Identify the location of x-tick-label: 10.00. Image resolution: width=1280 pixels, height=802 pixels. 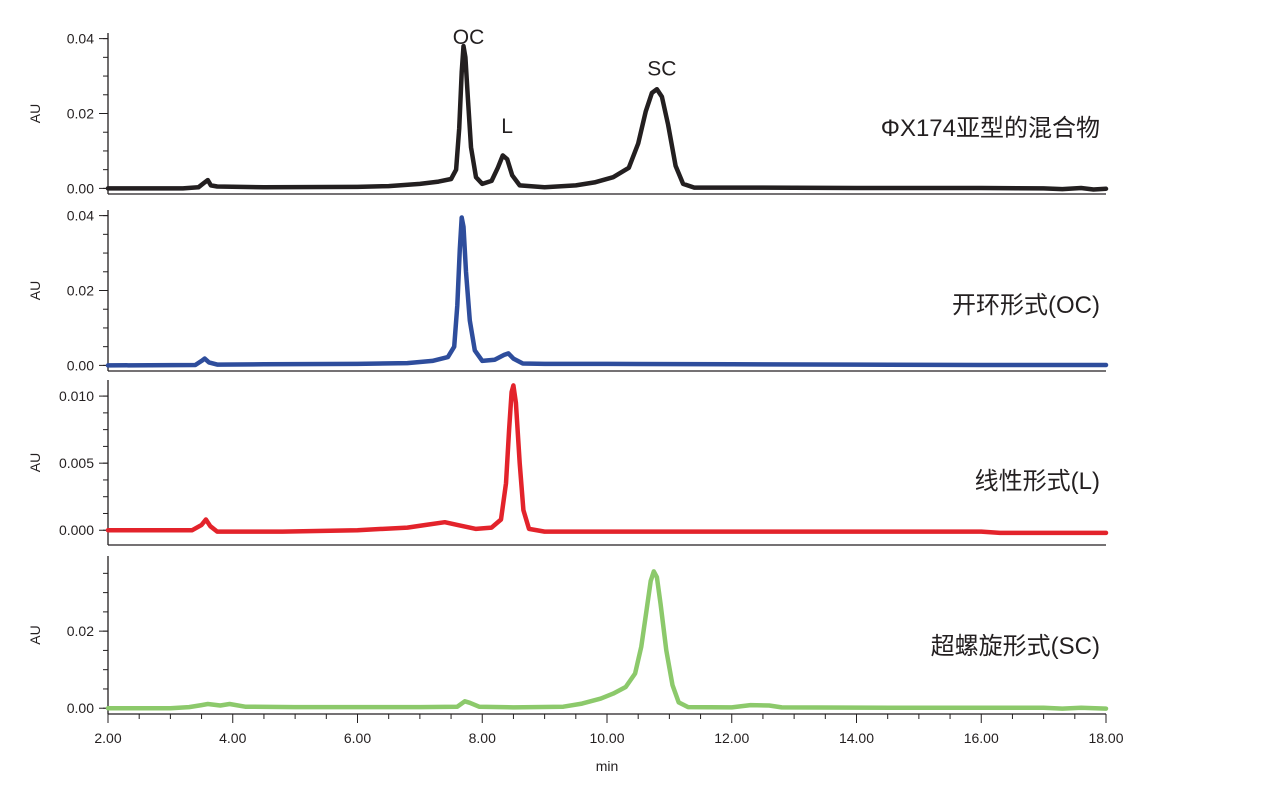
(606, 738).